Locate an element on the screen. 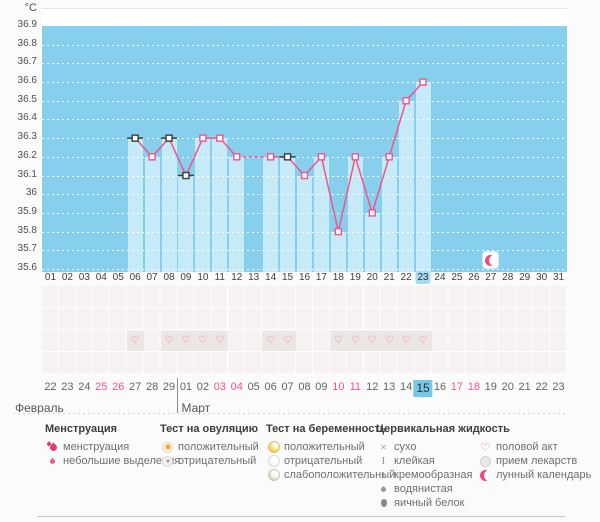  cycle-day-label: 13 is located at coordinates (254, 277).